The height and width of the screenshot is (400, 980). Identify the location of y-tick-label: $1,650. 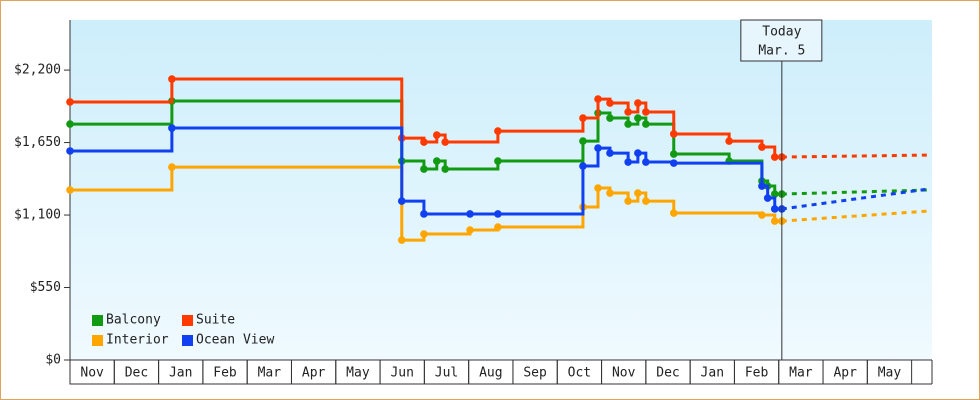
(37, 142).